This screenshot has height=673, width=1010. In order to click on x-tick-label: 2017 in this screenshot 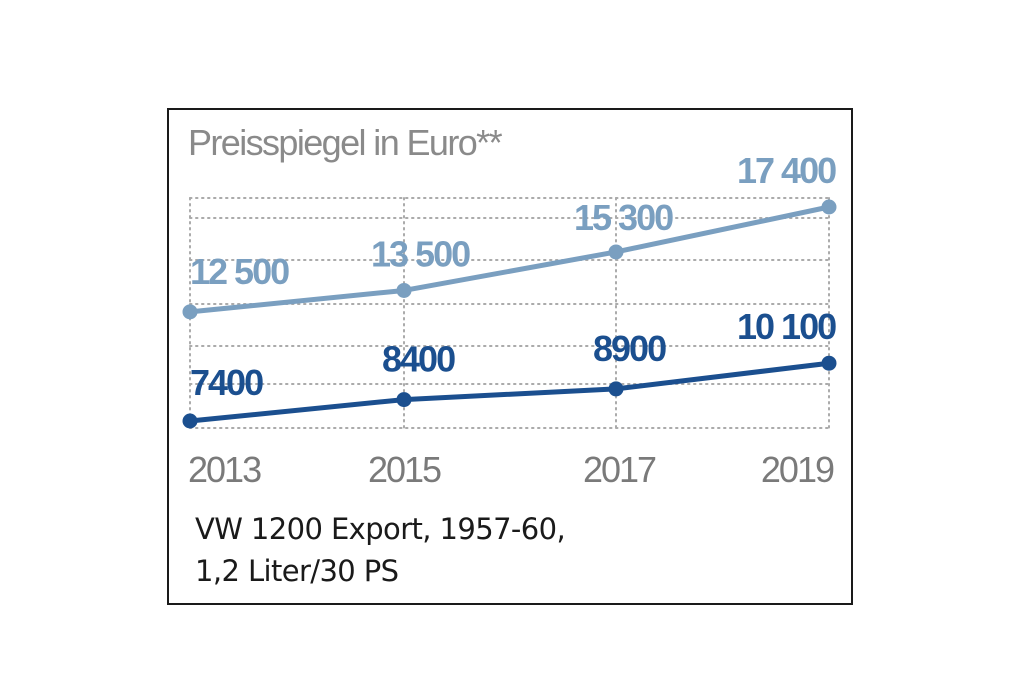, I will do `click(619, 469)`.